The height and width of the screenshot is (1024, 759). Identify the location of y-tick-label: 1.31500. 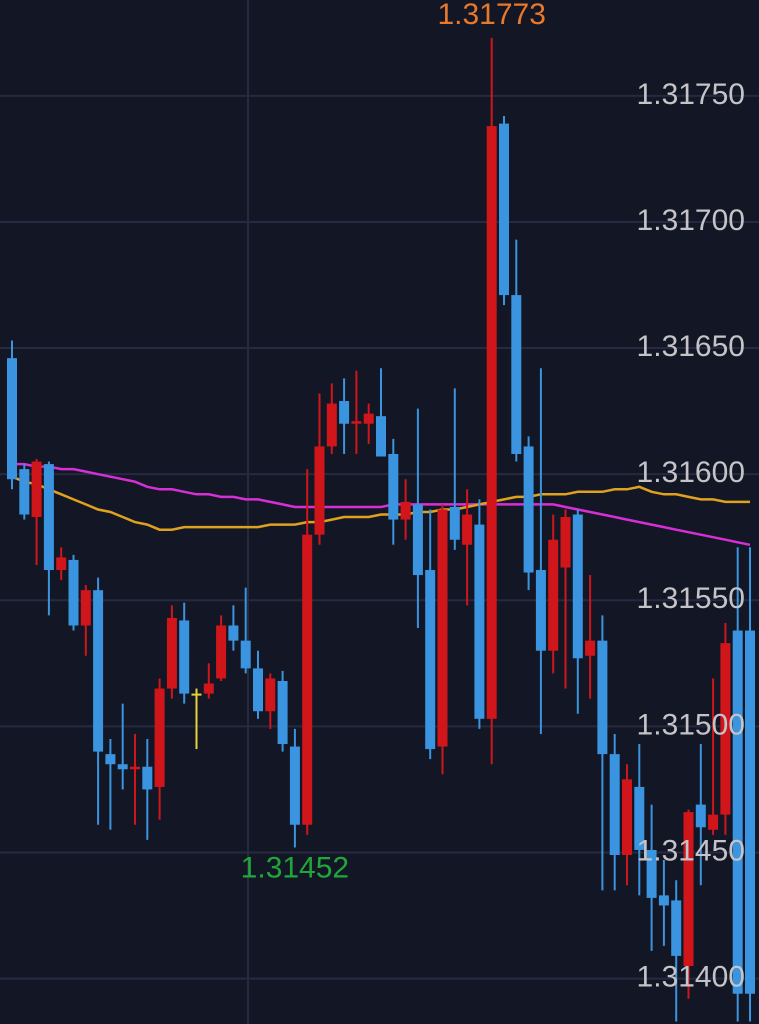
(691, 724).